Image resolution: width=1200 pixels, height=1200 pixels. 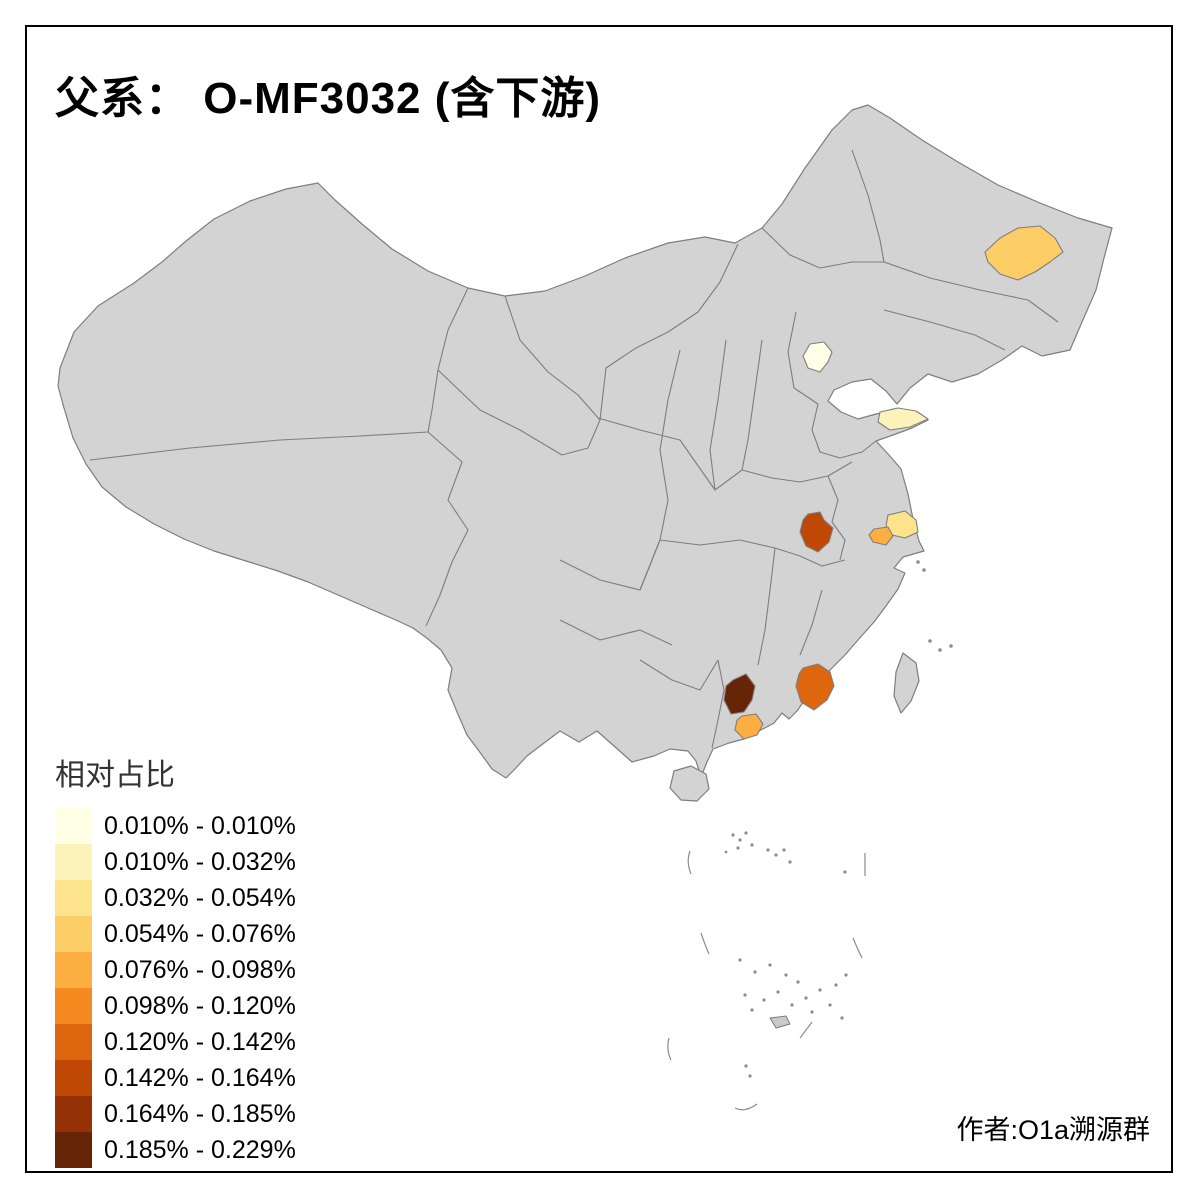 What do you see at coordinates (200, 1077) in the screenshot?
I see `legend-bin-label: 0.142% - 0.164%` at bounding box center [200, 1077].